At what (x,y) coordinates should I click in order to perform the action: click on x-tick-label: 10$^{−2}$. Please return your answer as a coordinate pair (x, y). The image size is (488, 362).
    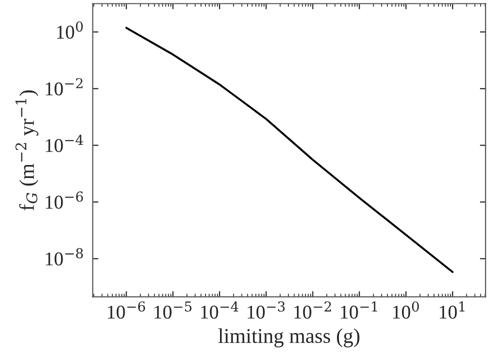
    Looking at the image, I should click on (312, 310).